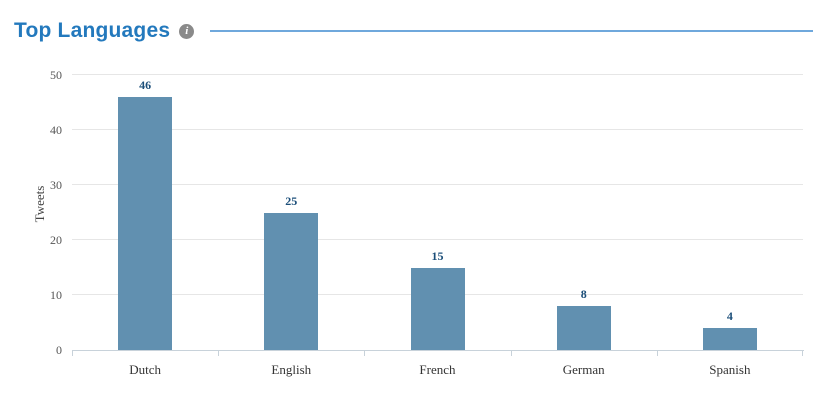 The height and width of the screenshot is (405, 827). Describe the element at coordinates (729, 339) in the screenshot. I see `bar-spanish` at that location.